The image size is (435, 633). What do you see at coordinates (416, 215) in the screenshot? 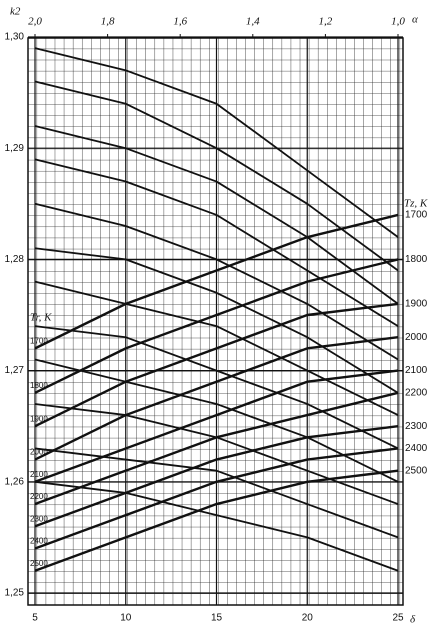
I see `right-label: 1700` at bounding box center [416, 215].